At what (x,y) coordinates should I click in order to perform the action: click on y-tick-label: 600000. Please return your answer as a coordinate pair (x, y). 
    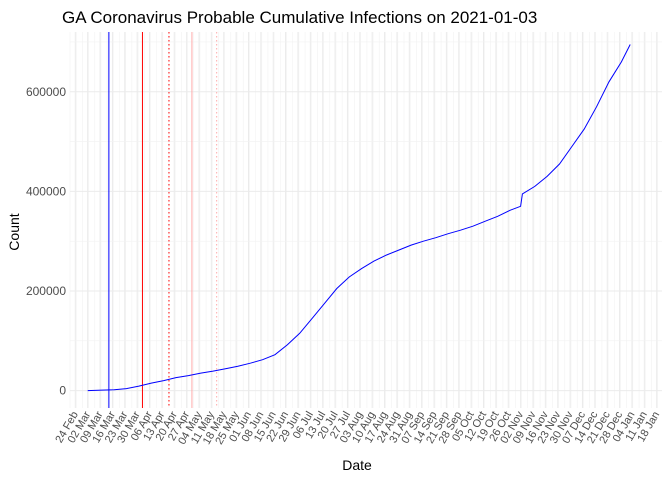
    Looking at the image, I should click on (46, 92).